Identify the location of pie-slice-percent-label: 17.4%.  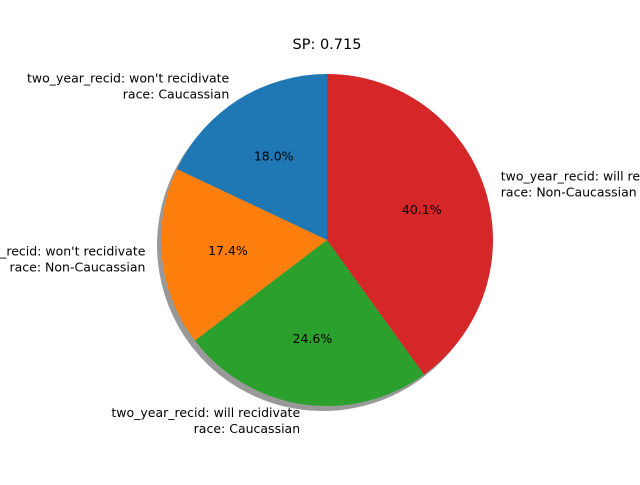
(228, 250).